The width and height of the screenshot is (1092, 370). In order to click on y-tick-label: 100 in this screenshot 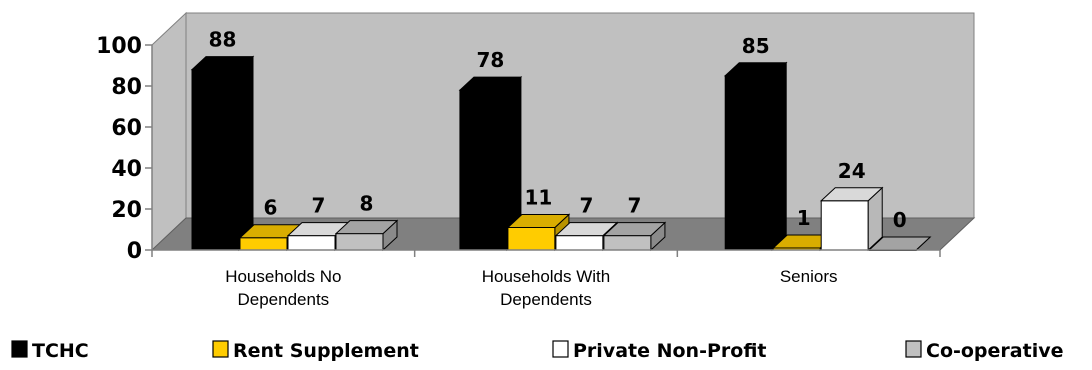, I will do `click(119, 46)`.